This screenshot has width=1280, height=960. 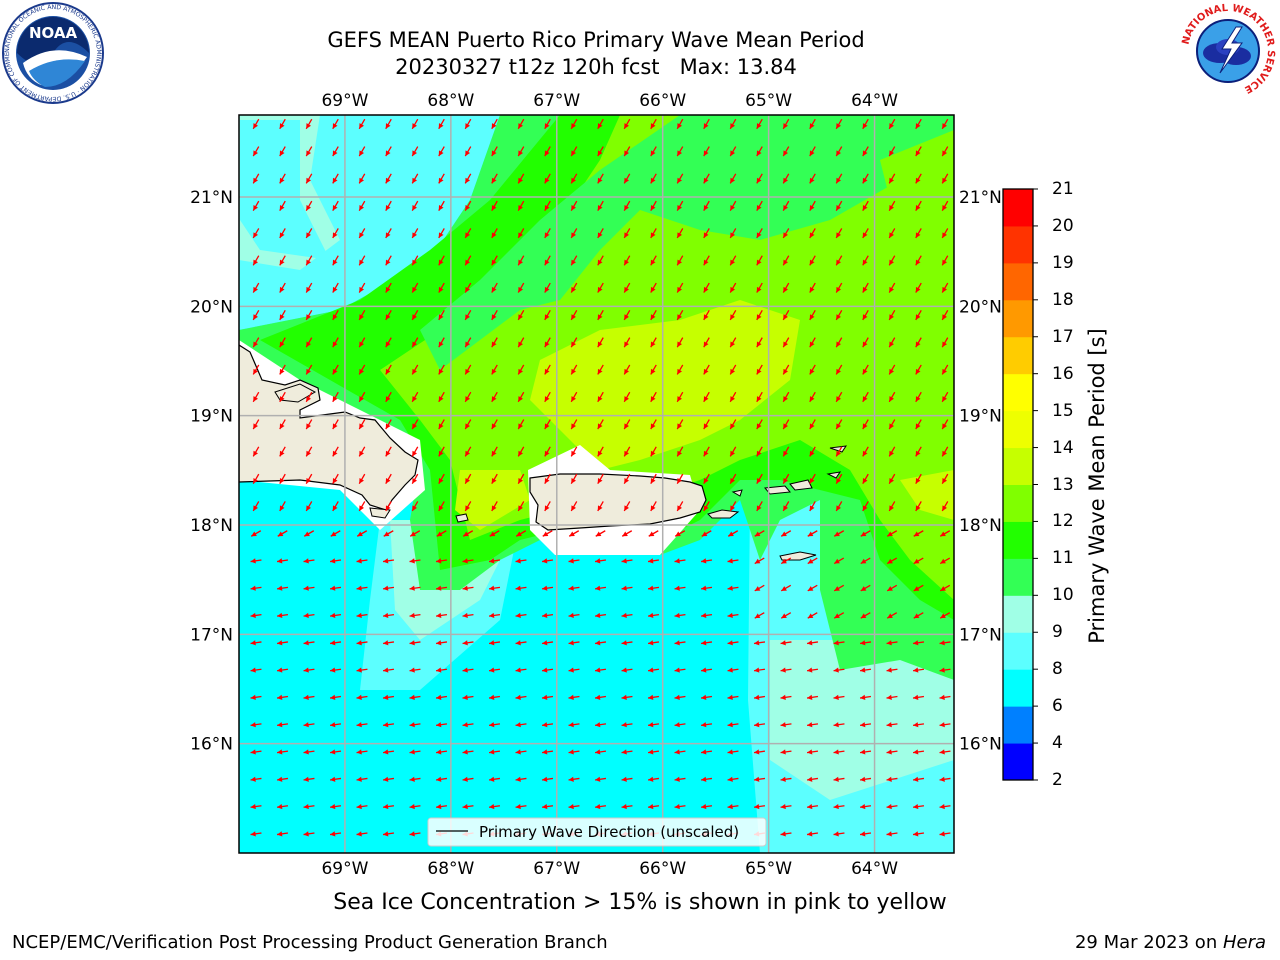 What do you see at coordinates (1063, 336) in the screenshot?
I see `colorbar-tick-label: 17` at bounding box center [1063, 336].